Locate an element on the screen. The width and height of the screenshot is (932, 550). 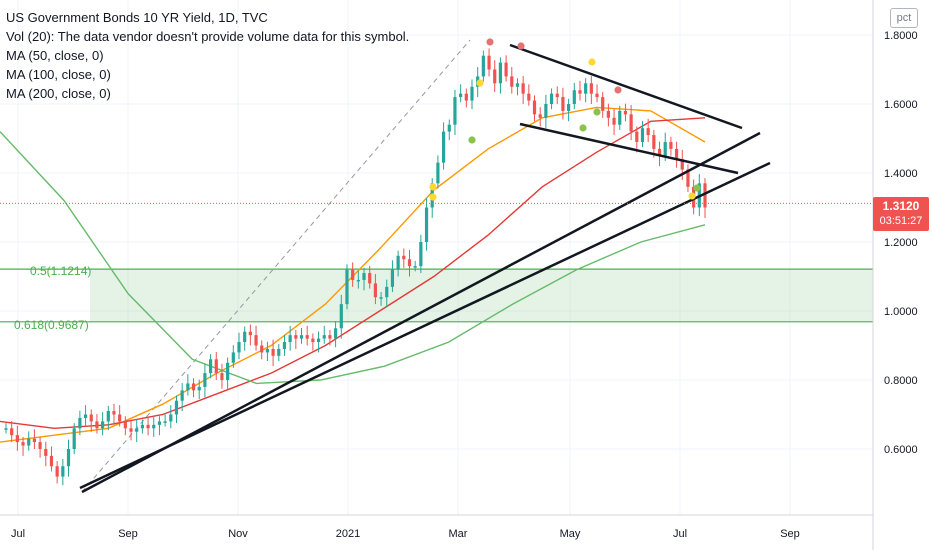
legend-ma100: MA (100, close, 0) is located at coordinates (58, 74).